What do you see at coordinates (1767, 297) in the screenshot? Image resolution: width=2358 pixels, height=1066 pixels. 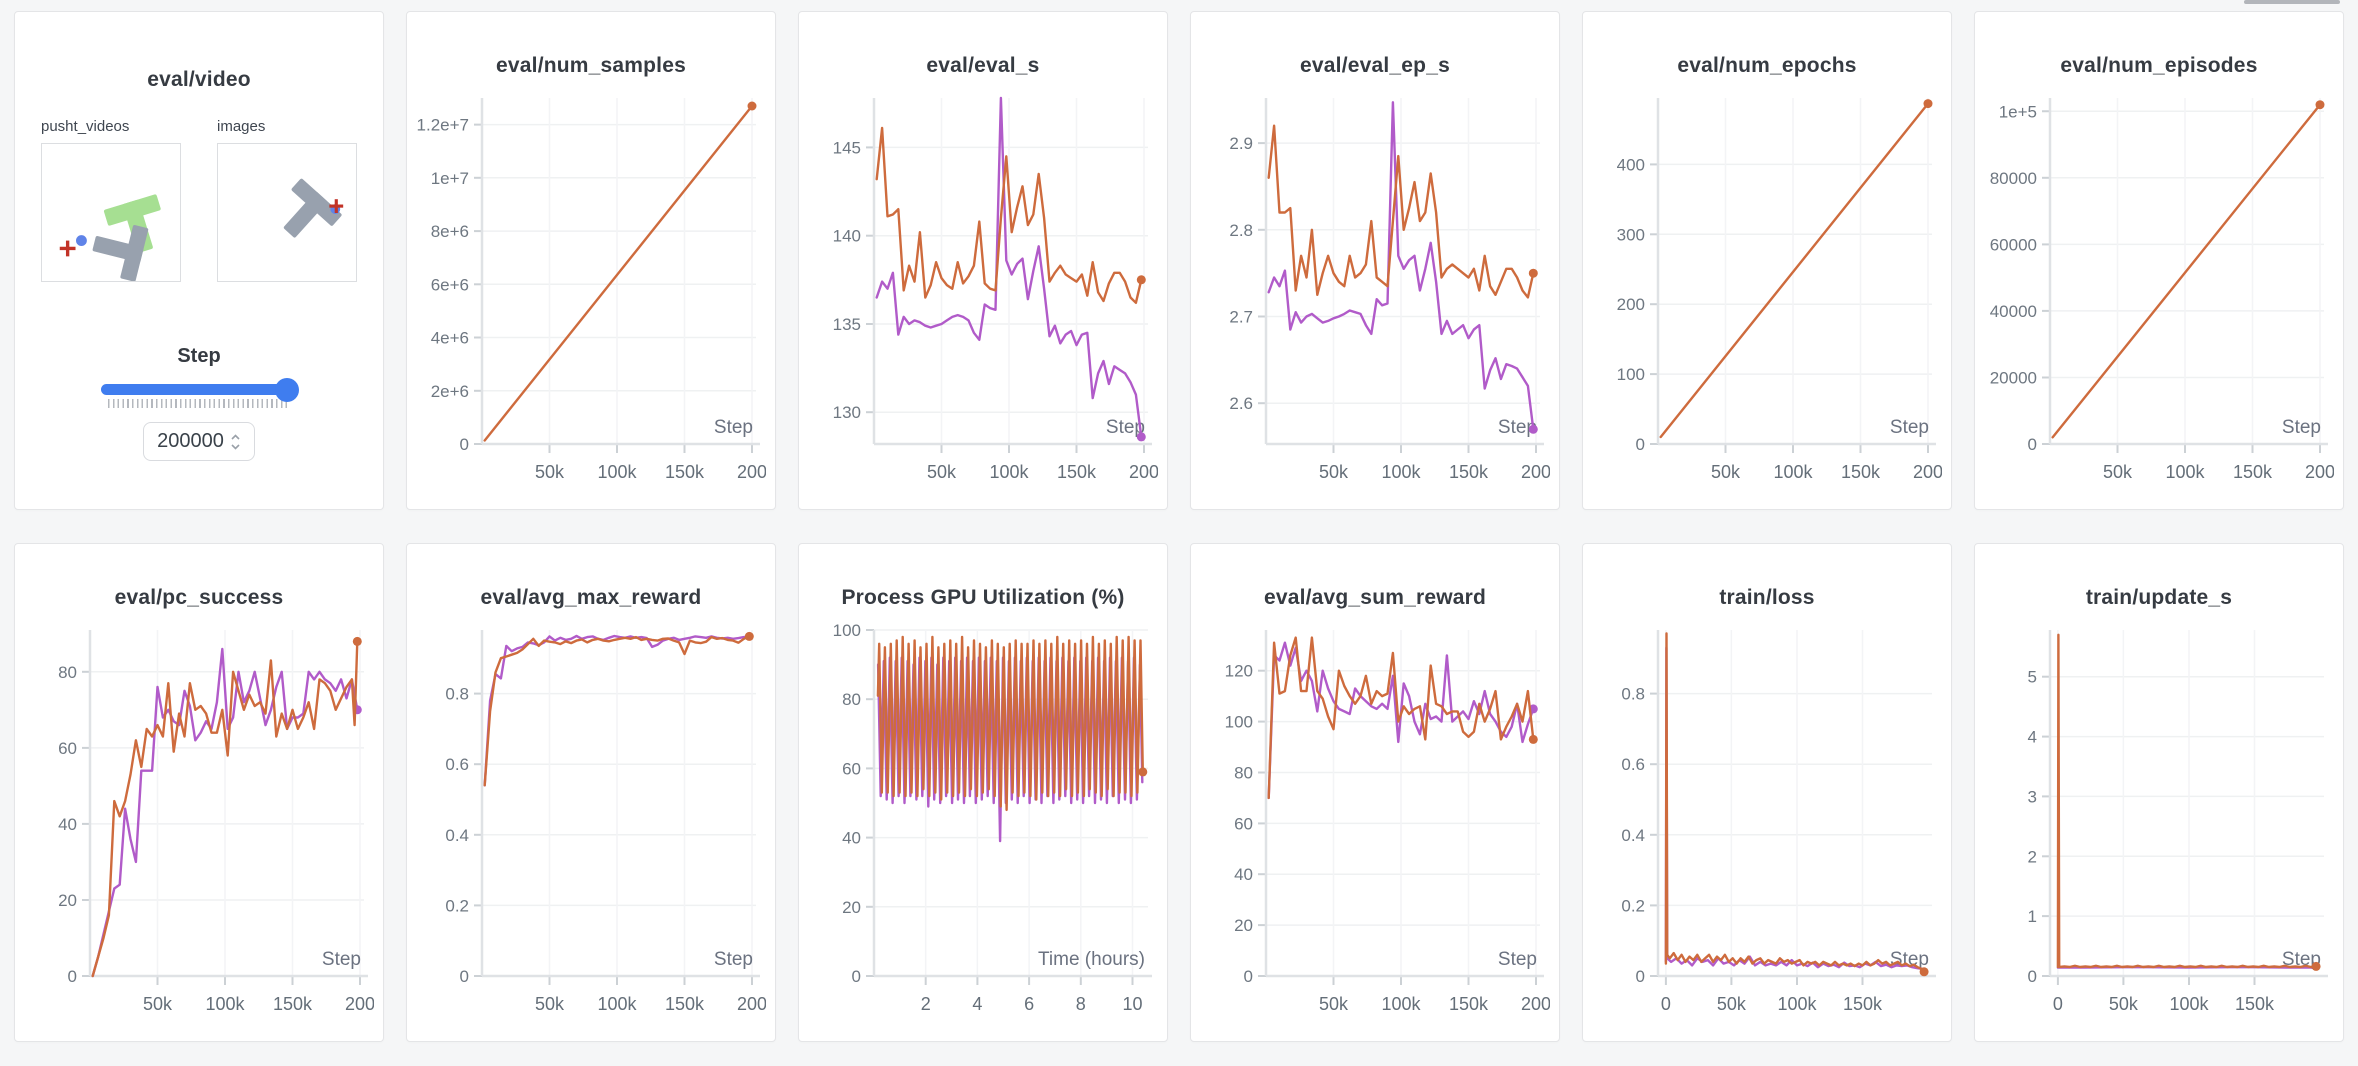 I see `chart-canvas: 0 100 200 300 400 50k 100k 150k 200 Step` at bounding box center [1767, 297].